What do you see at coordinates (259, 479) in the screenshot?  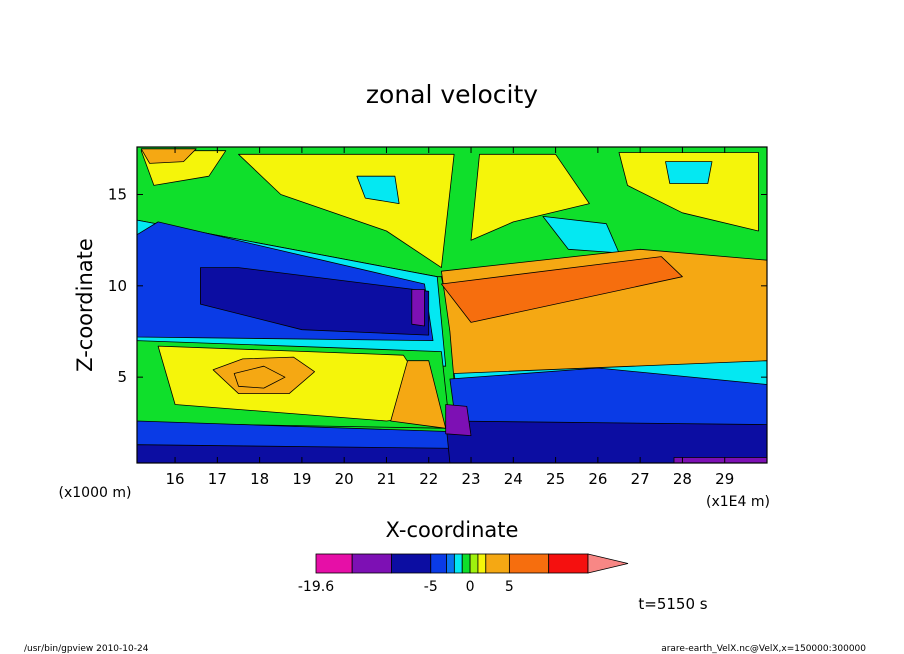 I see `x-tick-label: 18` at bounding box center [259, 479].